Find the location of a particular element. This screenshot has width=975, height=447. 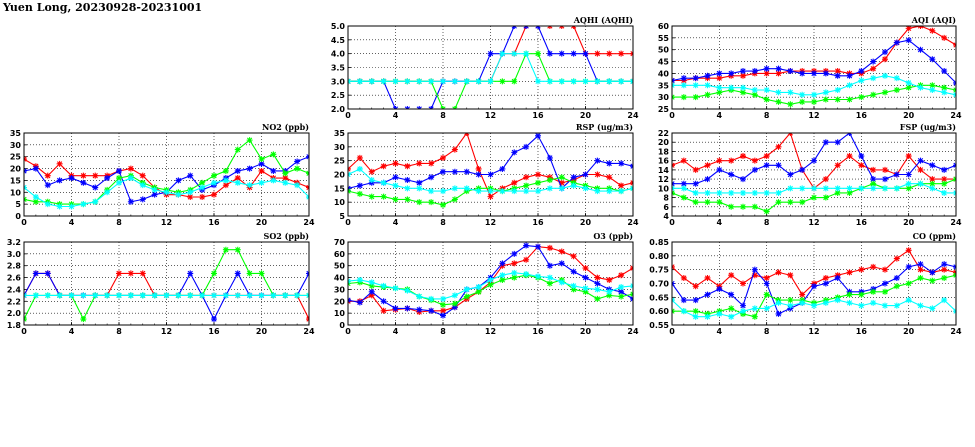

series-group-no2 is located at coordinates (166, 173).